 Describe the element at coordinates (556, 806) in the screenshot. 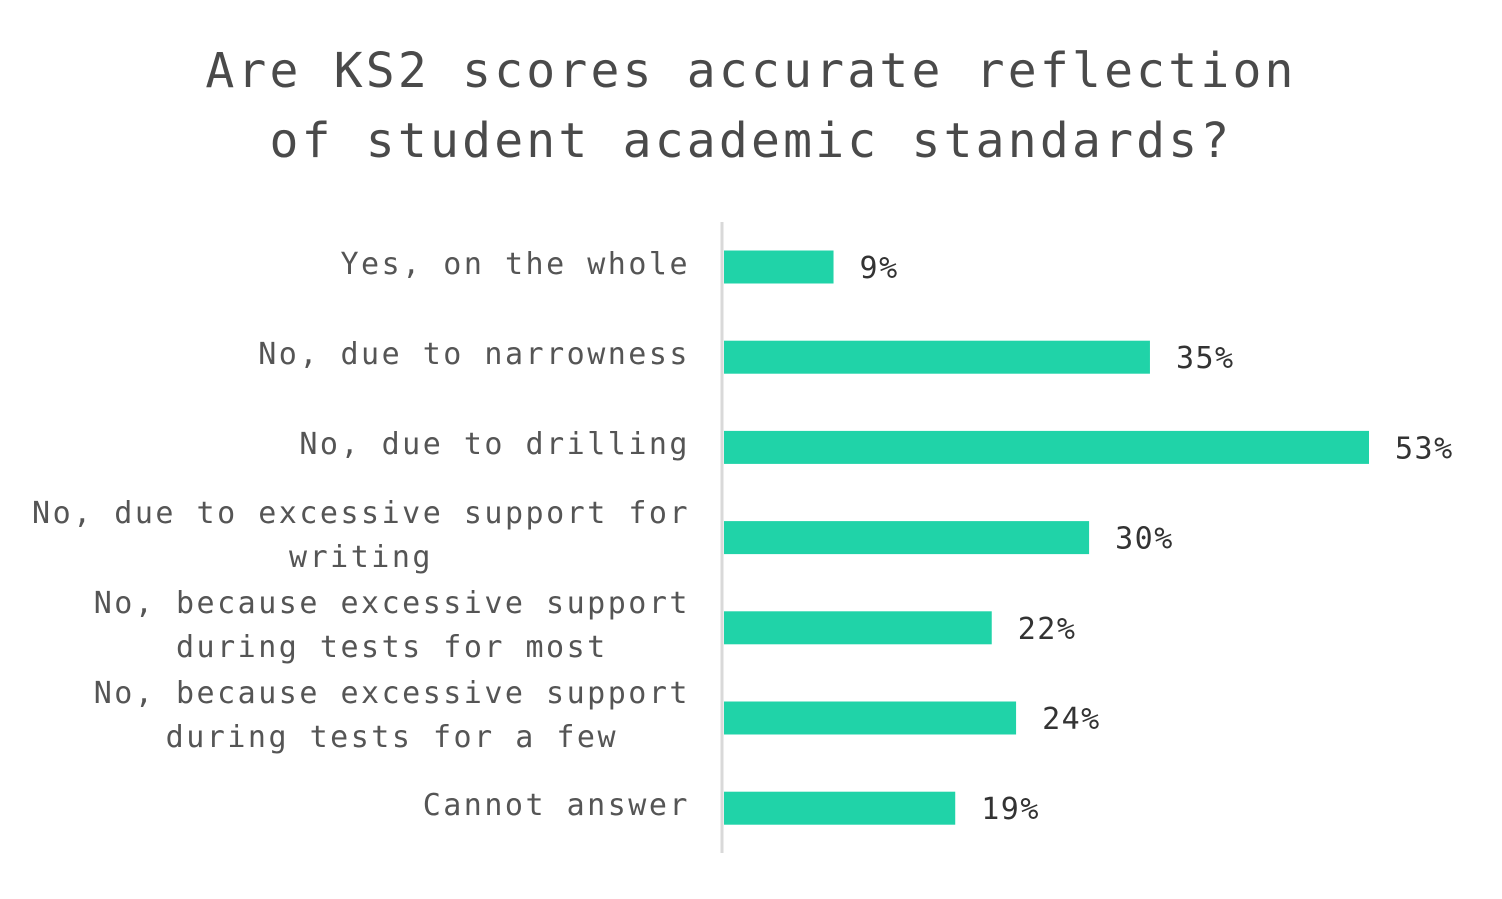

I see `category-label: Cannot answer` at that location.